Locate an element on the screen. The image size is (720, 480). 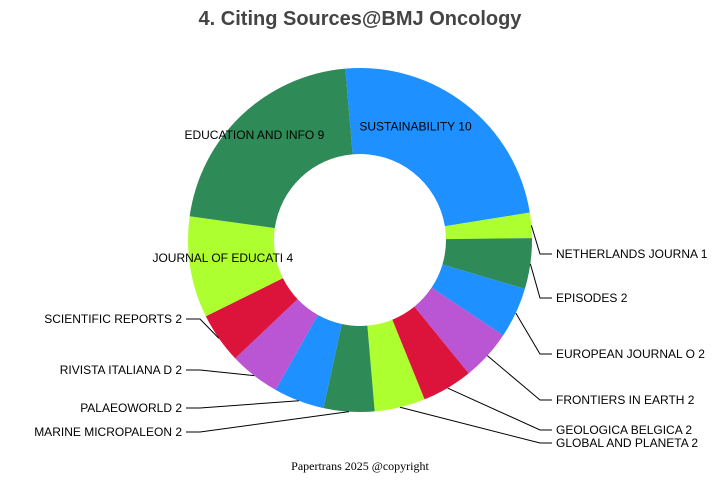
label-sustainability: SUSTAINABILITY 10 is located at coordinates (415, 126).